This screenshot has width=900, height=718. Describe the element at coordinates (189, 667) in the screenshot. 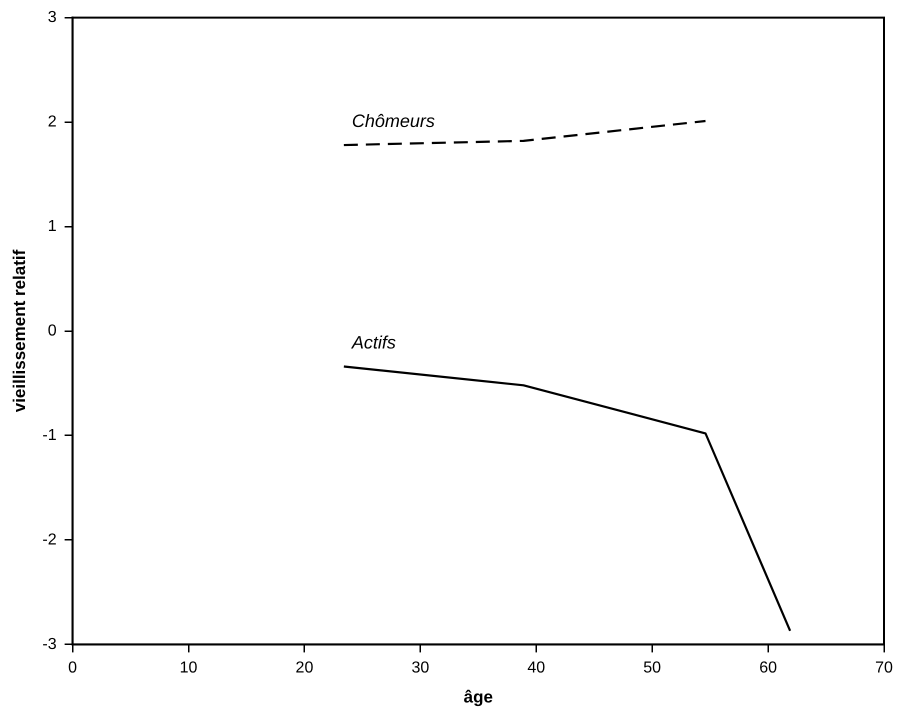

I see `x-tick-label: 10` at that location.